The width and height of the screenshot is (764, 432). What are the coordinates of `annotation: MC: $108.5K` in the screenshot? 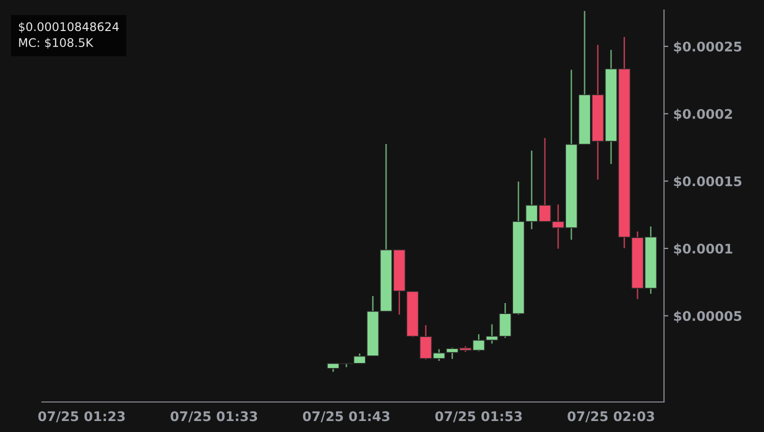 It's located at (56, 43).